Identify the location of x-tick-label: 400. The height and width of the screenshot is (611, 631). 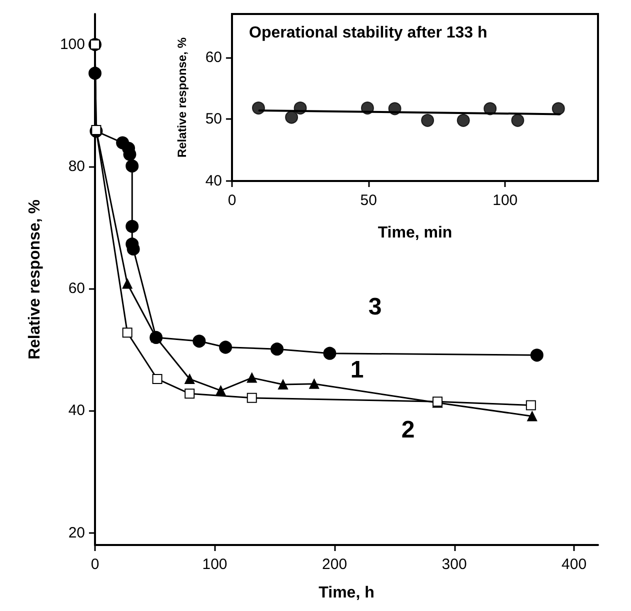
(574, 564).